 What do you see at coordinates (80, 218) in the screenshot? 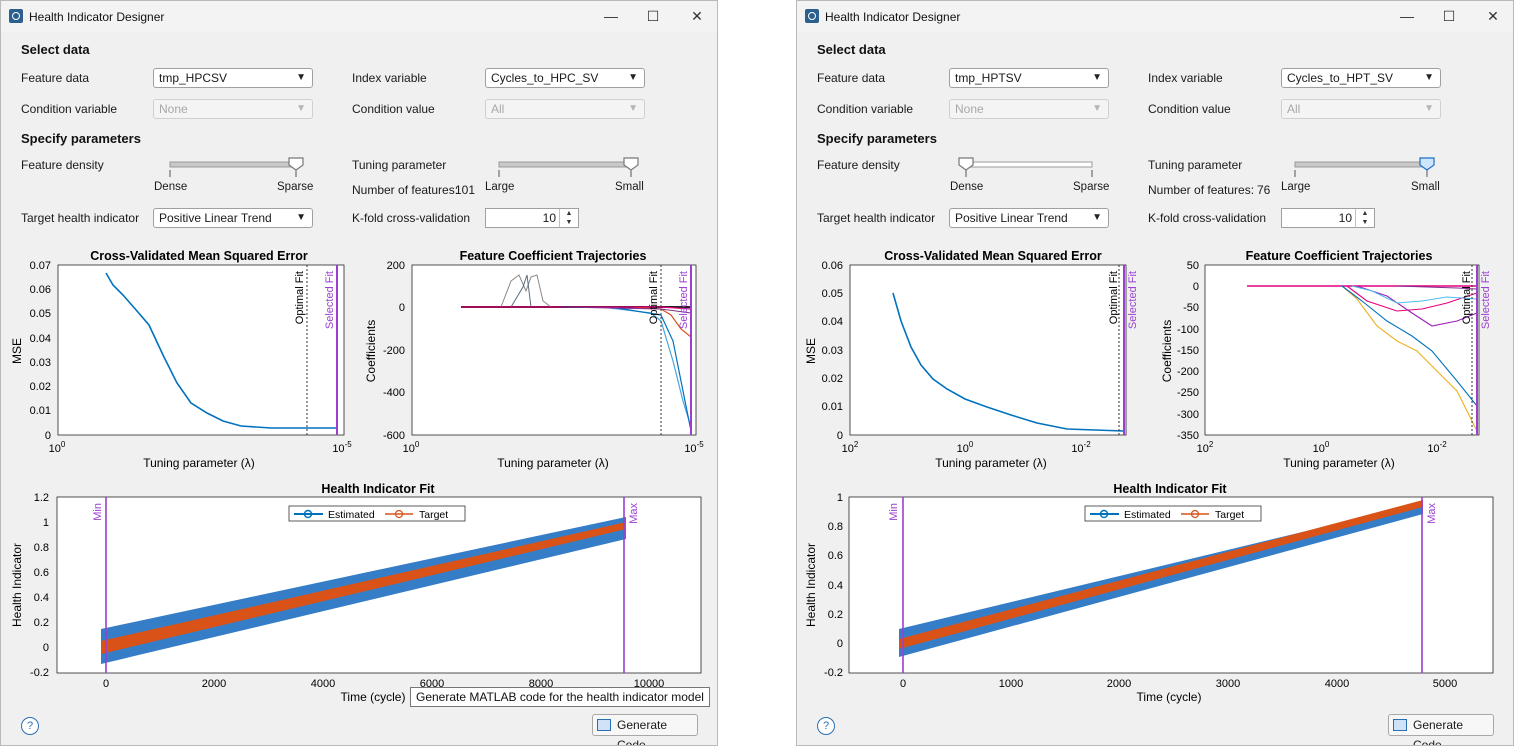
I see `target-health-indicator-label: Target health indicator` at bounding box center [80, 218].